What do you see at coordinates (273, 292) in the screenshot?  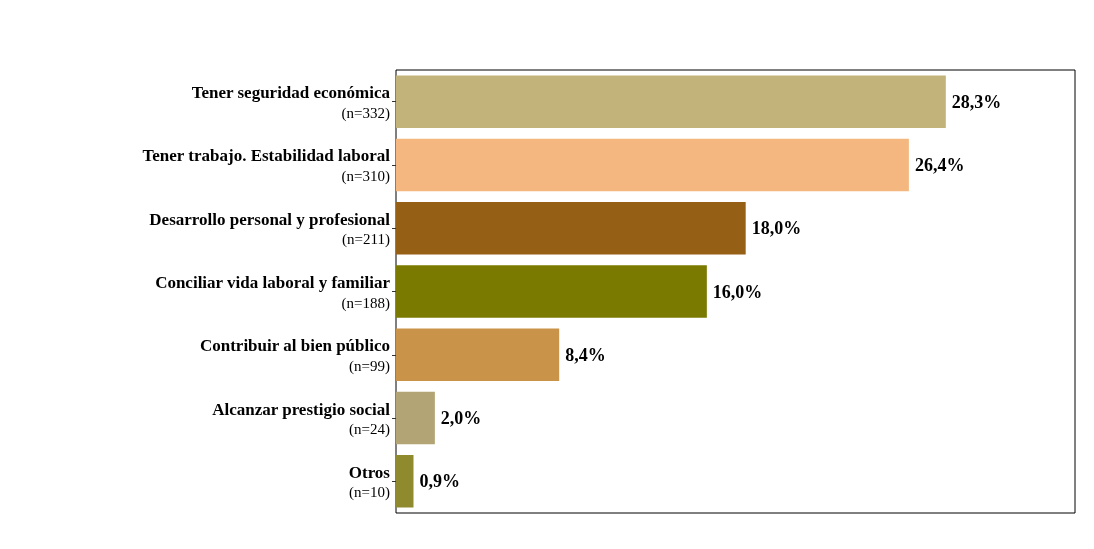 I see `y-tick-label: Conciliar vida laboral y familiar (n=188)` at bounding box center [273, 292].